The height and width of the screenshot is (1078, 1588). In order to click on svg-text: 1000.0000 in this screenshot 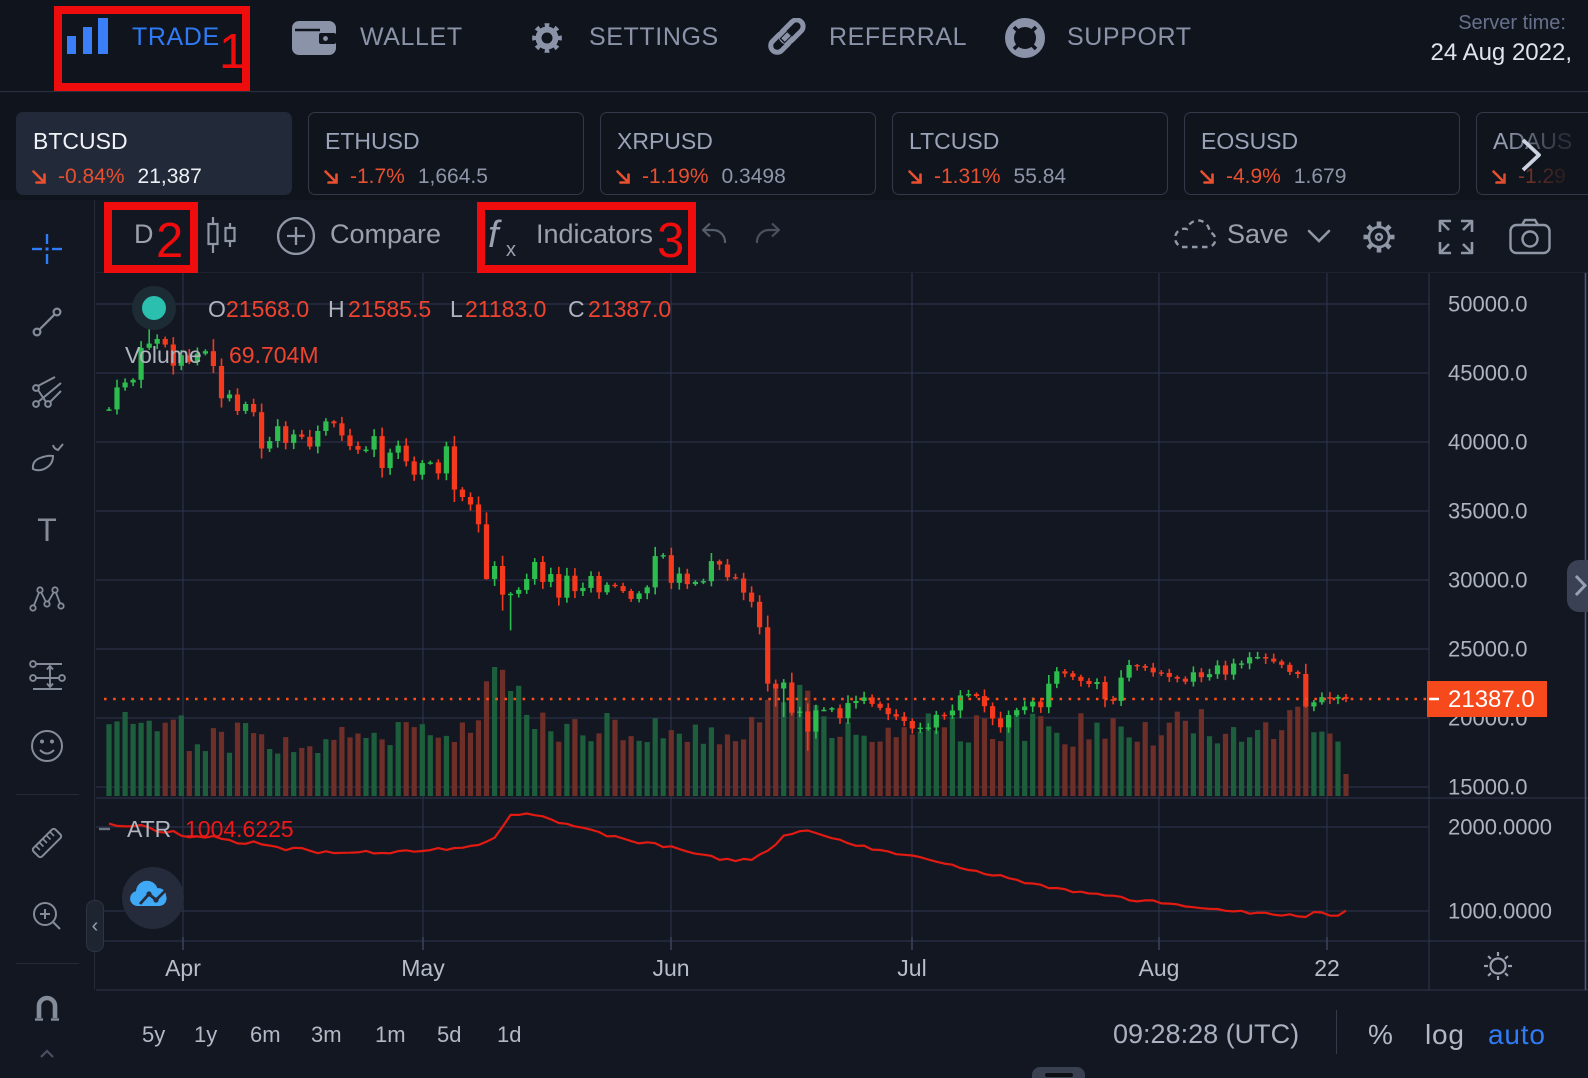, I will do `click(1500, 911)`.